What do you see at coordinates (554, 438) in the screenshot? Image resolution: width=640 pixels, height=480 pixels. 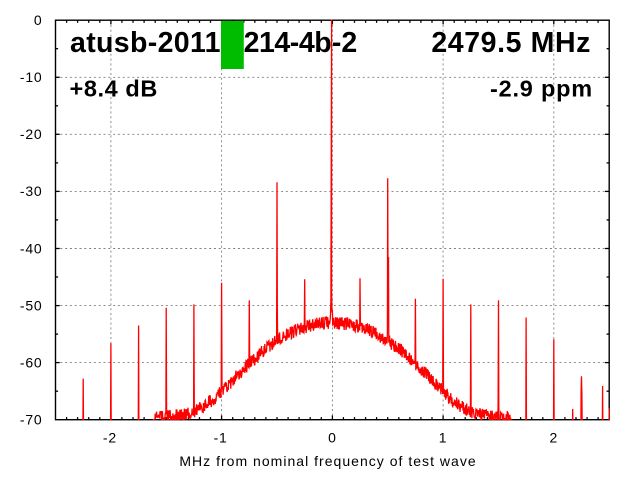 I see `svg-text: 2` at bounding box center [554, 438].